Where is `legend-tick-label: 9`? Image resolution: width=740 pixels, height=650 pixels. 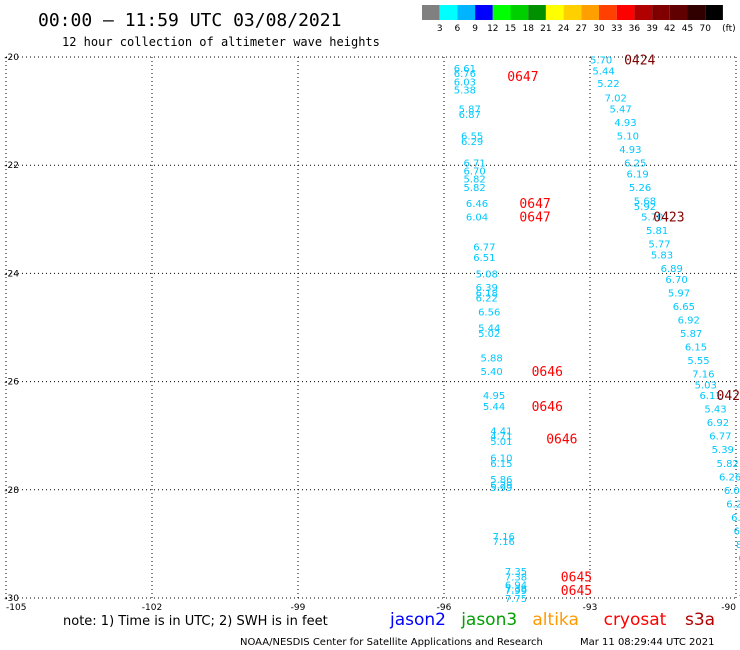
legend-tick-label: 9 is located at coordinates (475, 29).